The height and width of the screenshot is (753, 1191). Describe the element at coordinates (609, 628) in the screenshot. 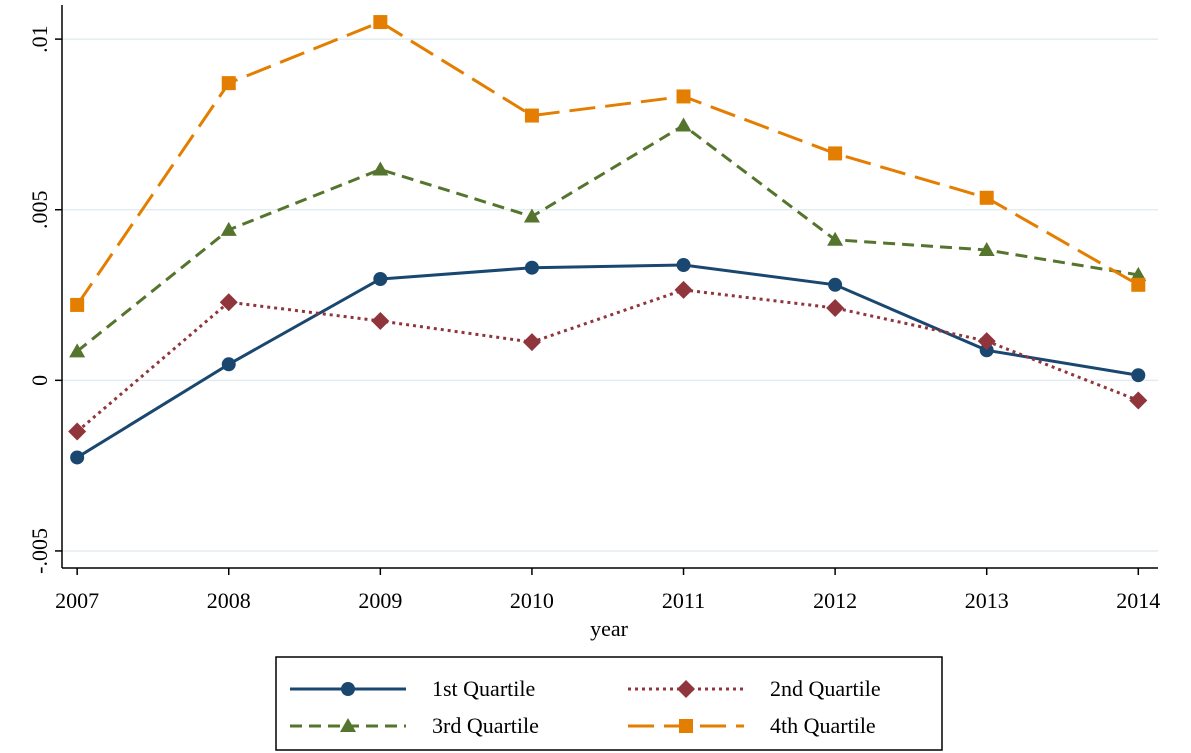

I see `x-axis-label: year` at that location.